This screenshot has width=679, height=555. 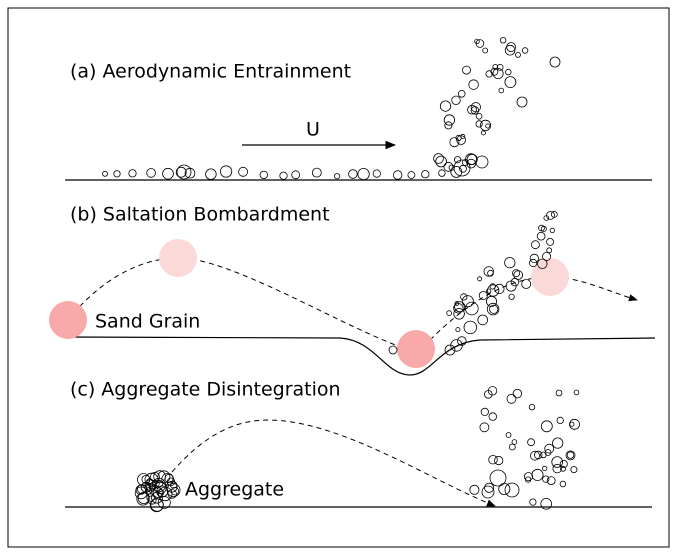 I want to click on flow-label: U, so click(x=313, y=130).